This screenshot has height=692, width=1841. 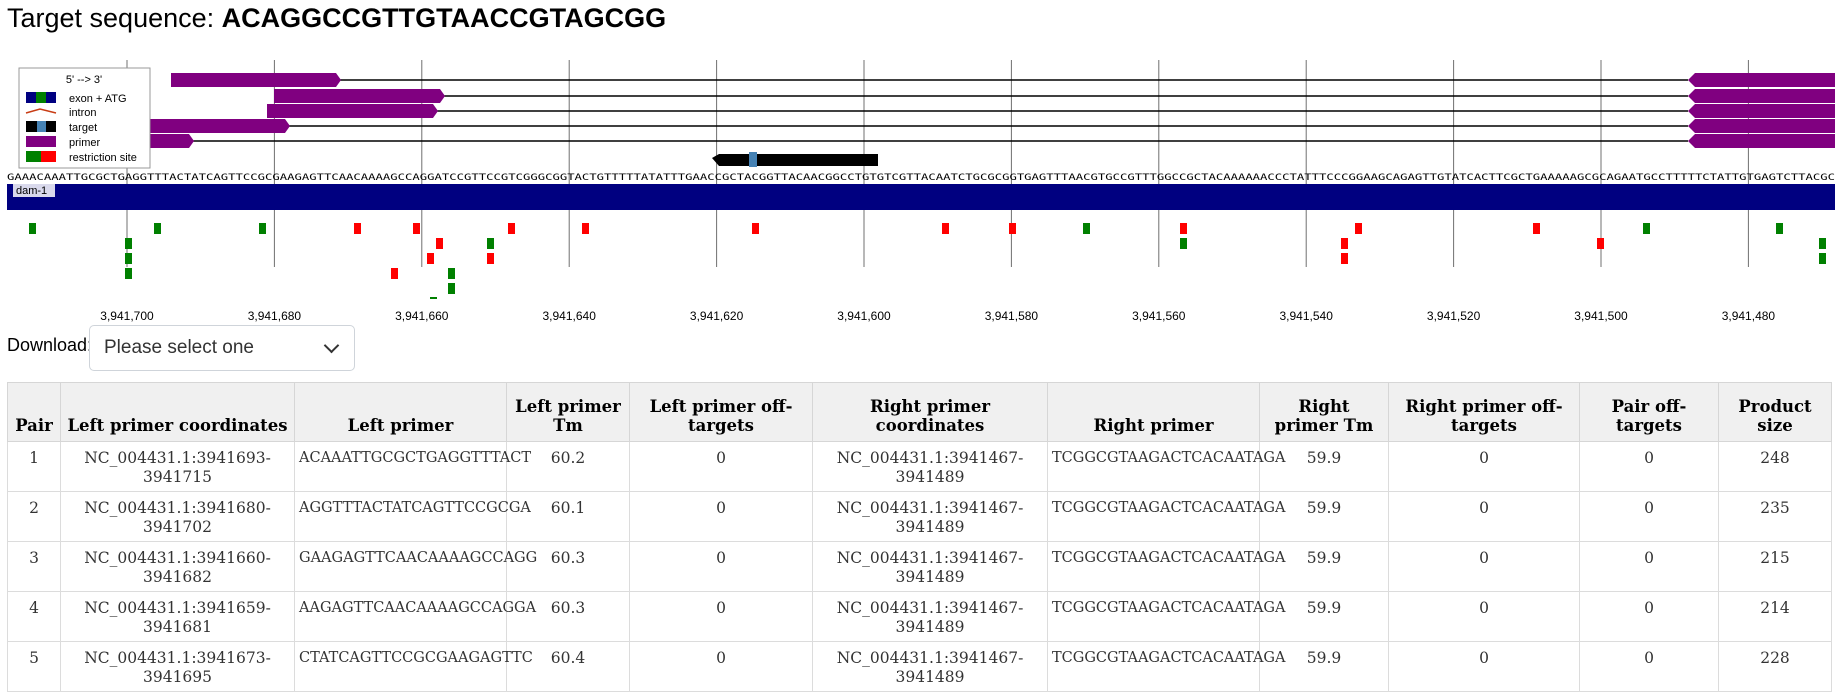 I want to click on axis-tick-label: 3,941,500, so click(x=1601, y=315).